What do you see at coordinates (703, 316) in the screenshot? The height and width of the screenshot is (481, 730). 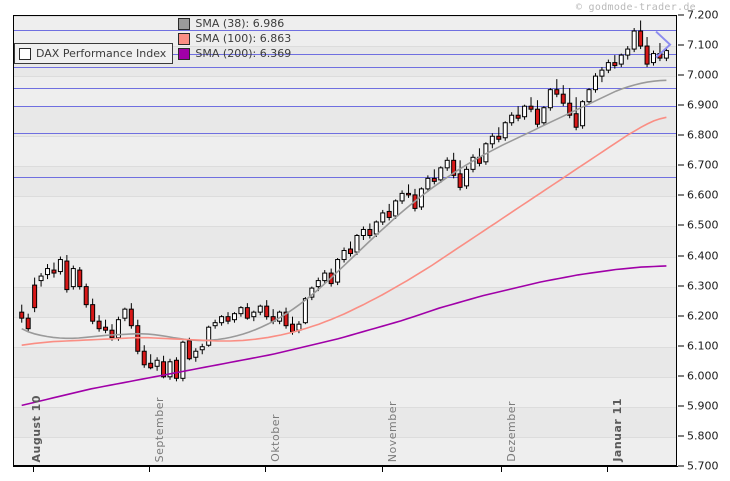 I see `y-tick-label: 6.200` at bounding box center [703, 316].